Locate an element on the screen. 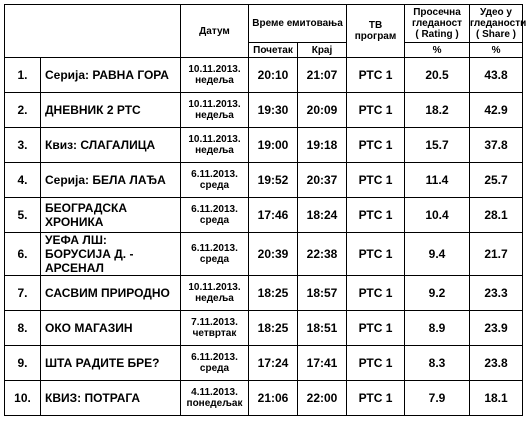 This screenshot has width=527, height=421. header-blank-cell is located at coordinates (92, 31).